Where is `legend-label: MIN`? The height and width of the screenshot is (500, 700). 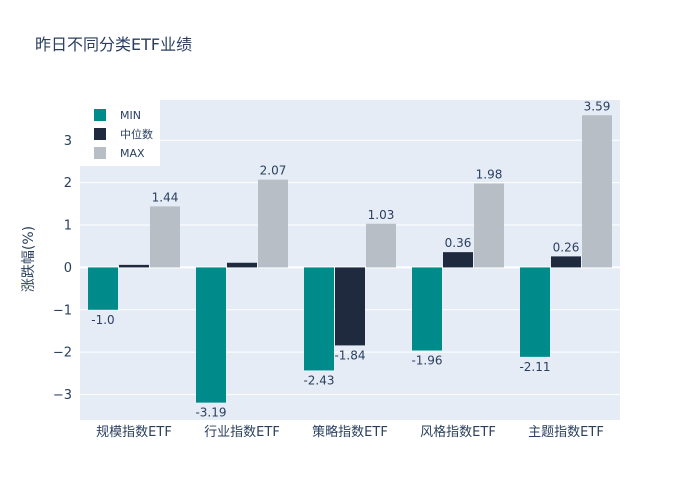 legend-label: MIN is located at coordinates (130, 115).